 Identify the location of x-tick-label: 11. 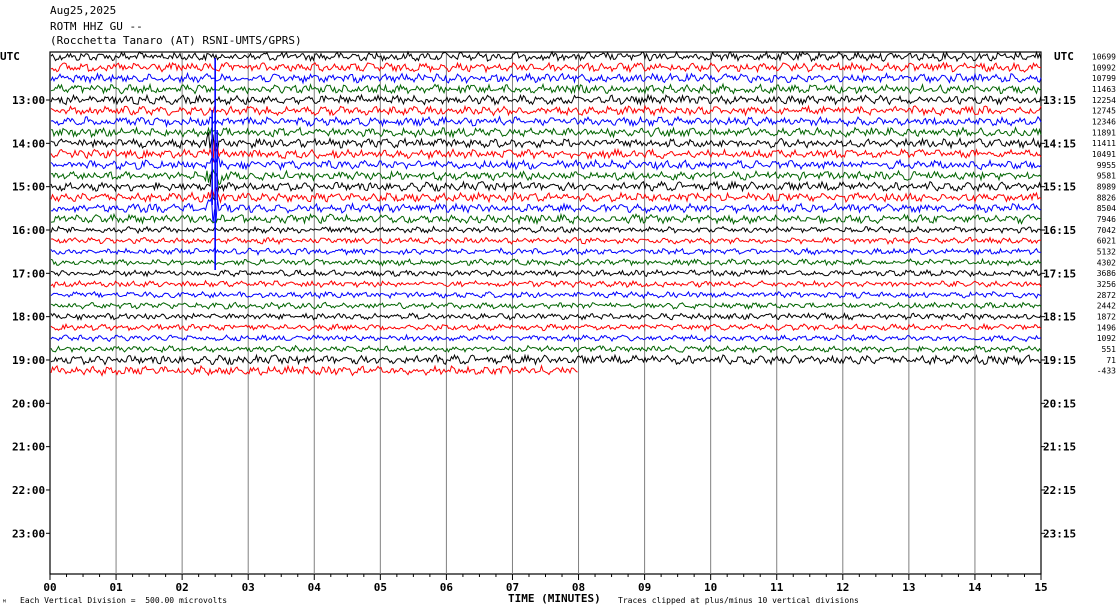
(777, 587).